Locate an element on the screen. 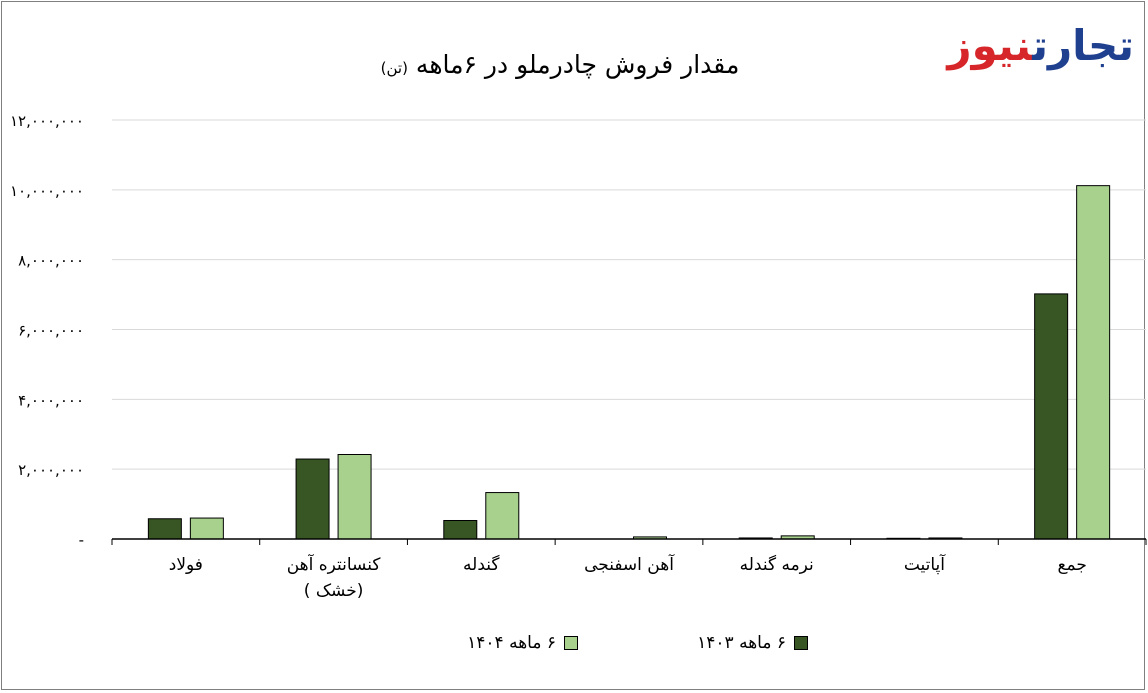 This screenshot has width=1148, height=693. legend-item-1403: ۶ ماهه ۱۴۰۳ is located at coordinates (752, 643).